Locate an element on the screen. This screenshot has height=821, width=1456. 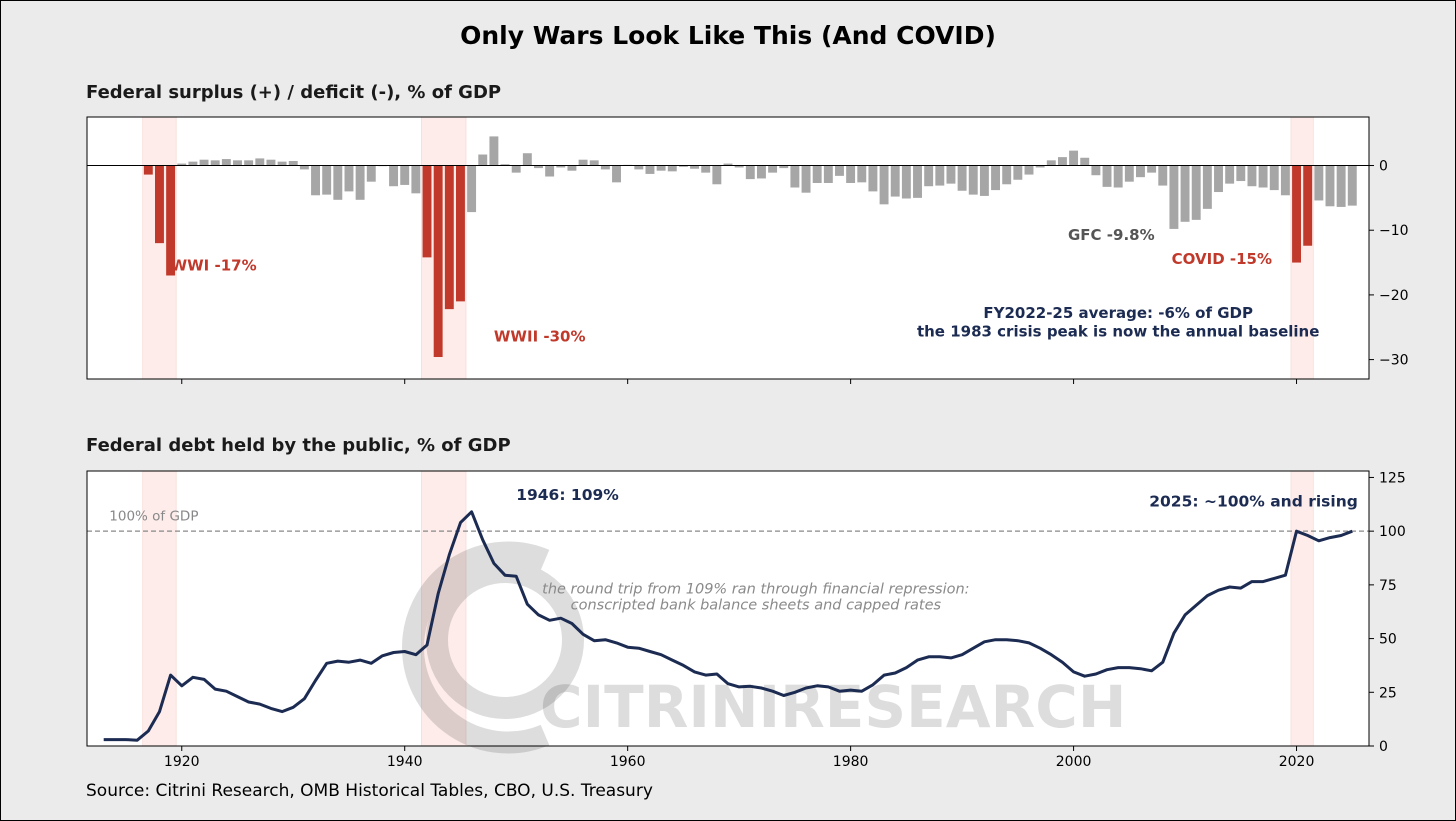
deficit-bar-2008 is located at coordinates (1163, 175).